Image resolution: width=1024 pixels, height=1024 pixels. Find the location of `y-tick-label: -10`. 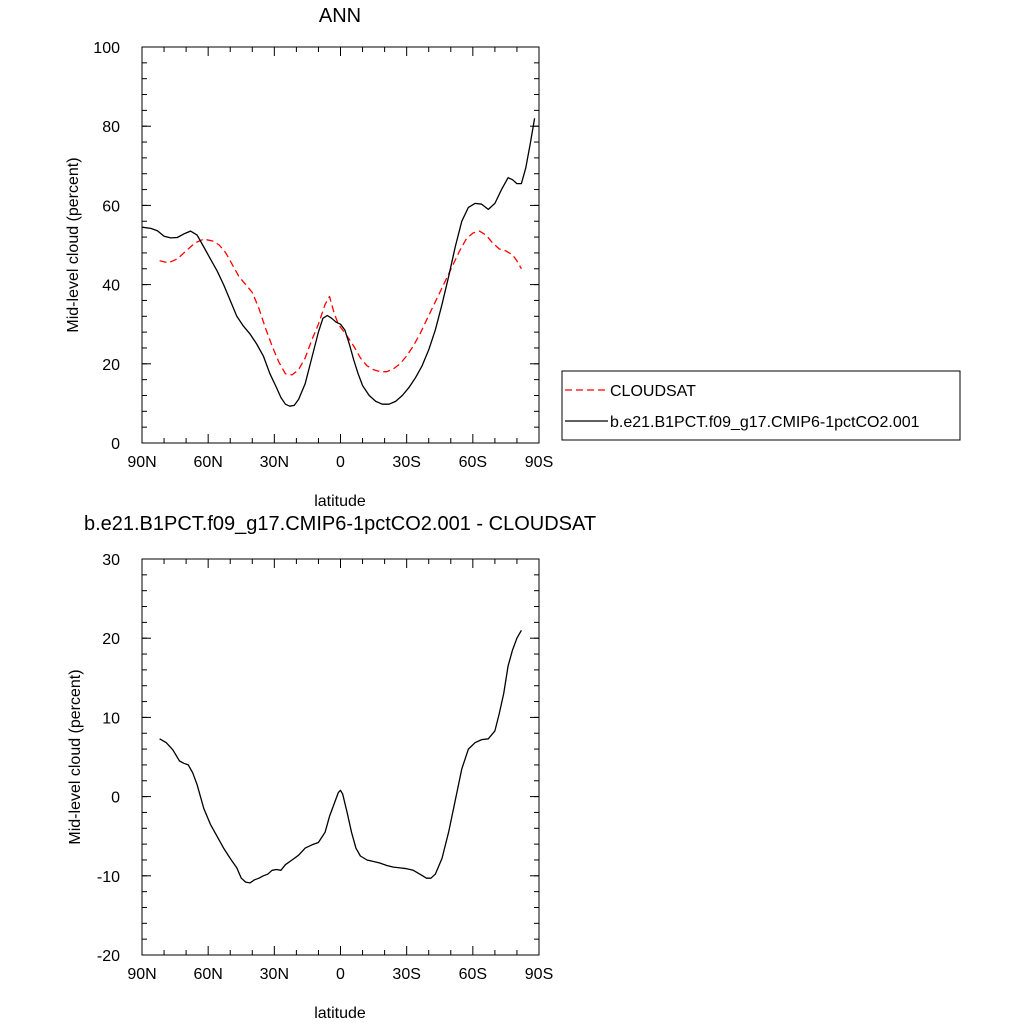

y-tick-label: -10 is located at coordinates (108, 877).